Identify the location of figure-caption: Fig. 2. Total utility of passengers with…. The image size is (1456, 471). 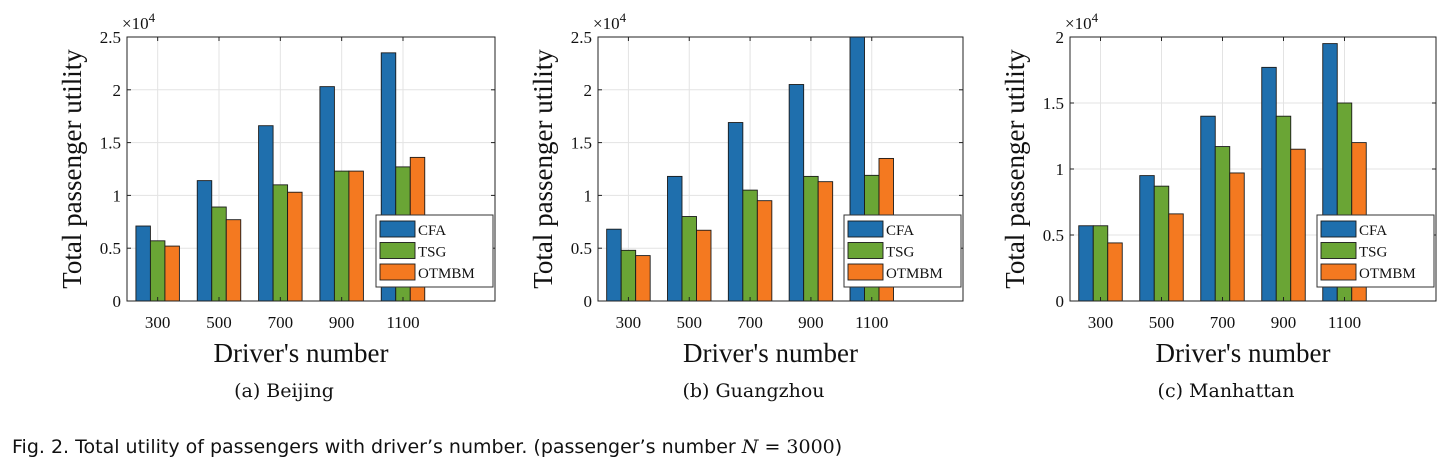
(427, 447).